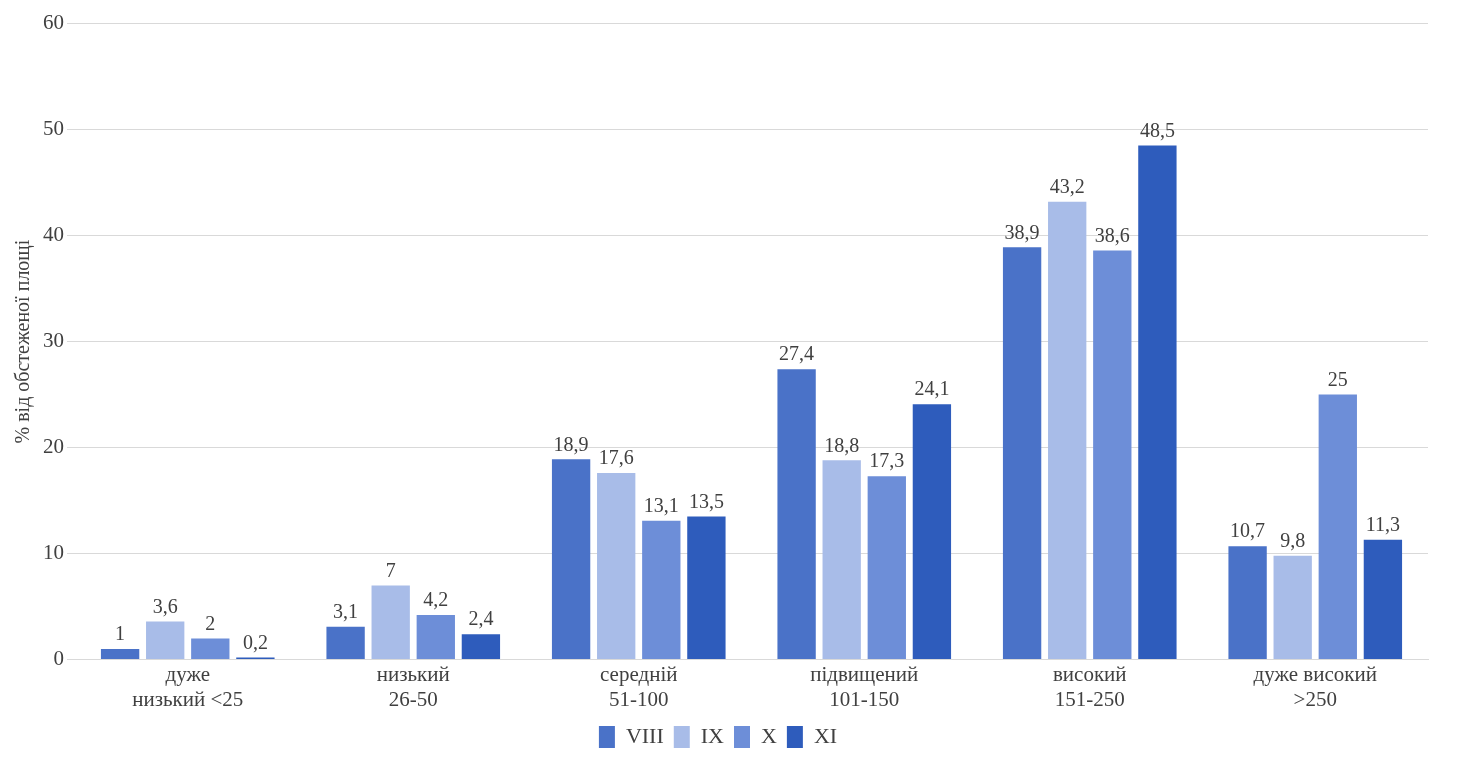 This screenshot has height=776, width=1469. What do you see at coordinates (842, 444) in the screenshot?
I see `data-label: 18,8` at bounding box center [842, 444].